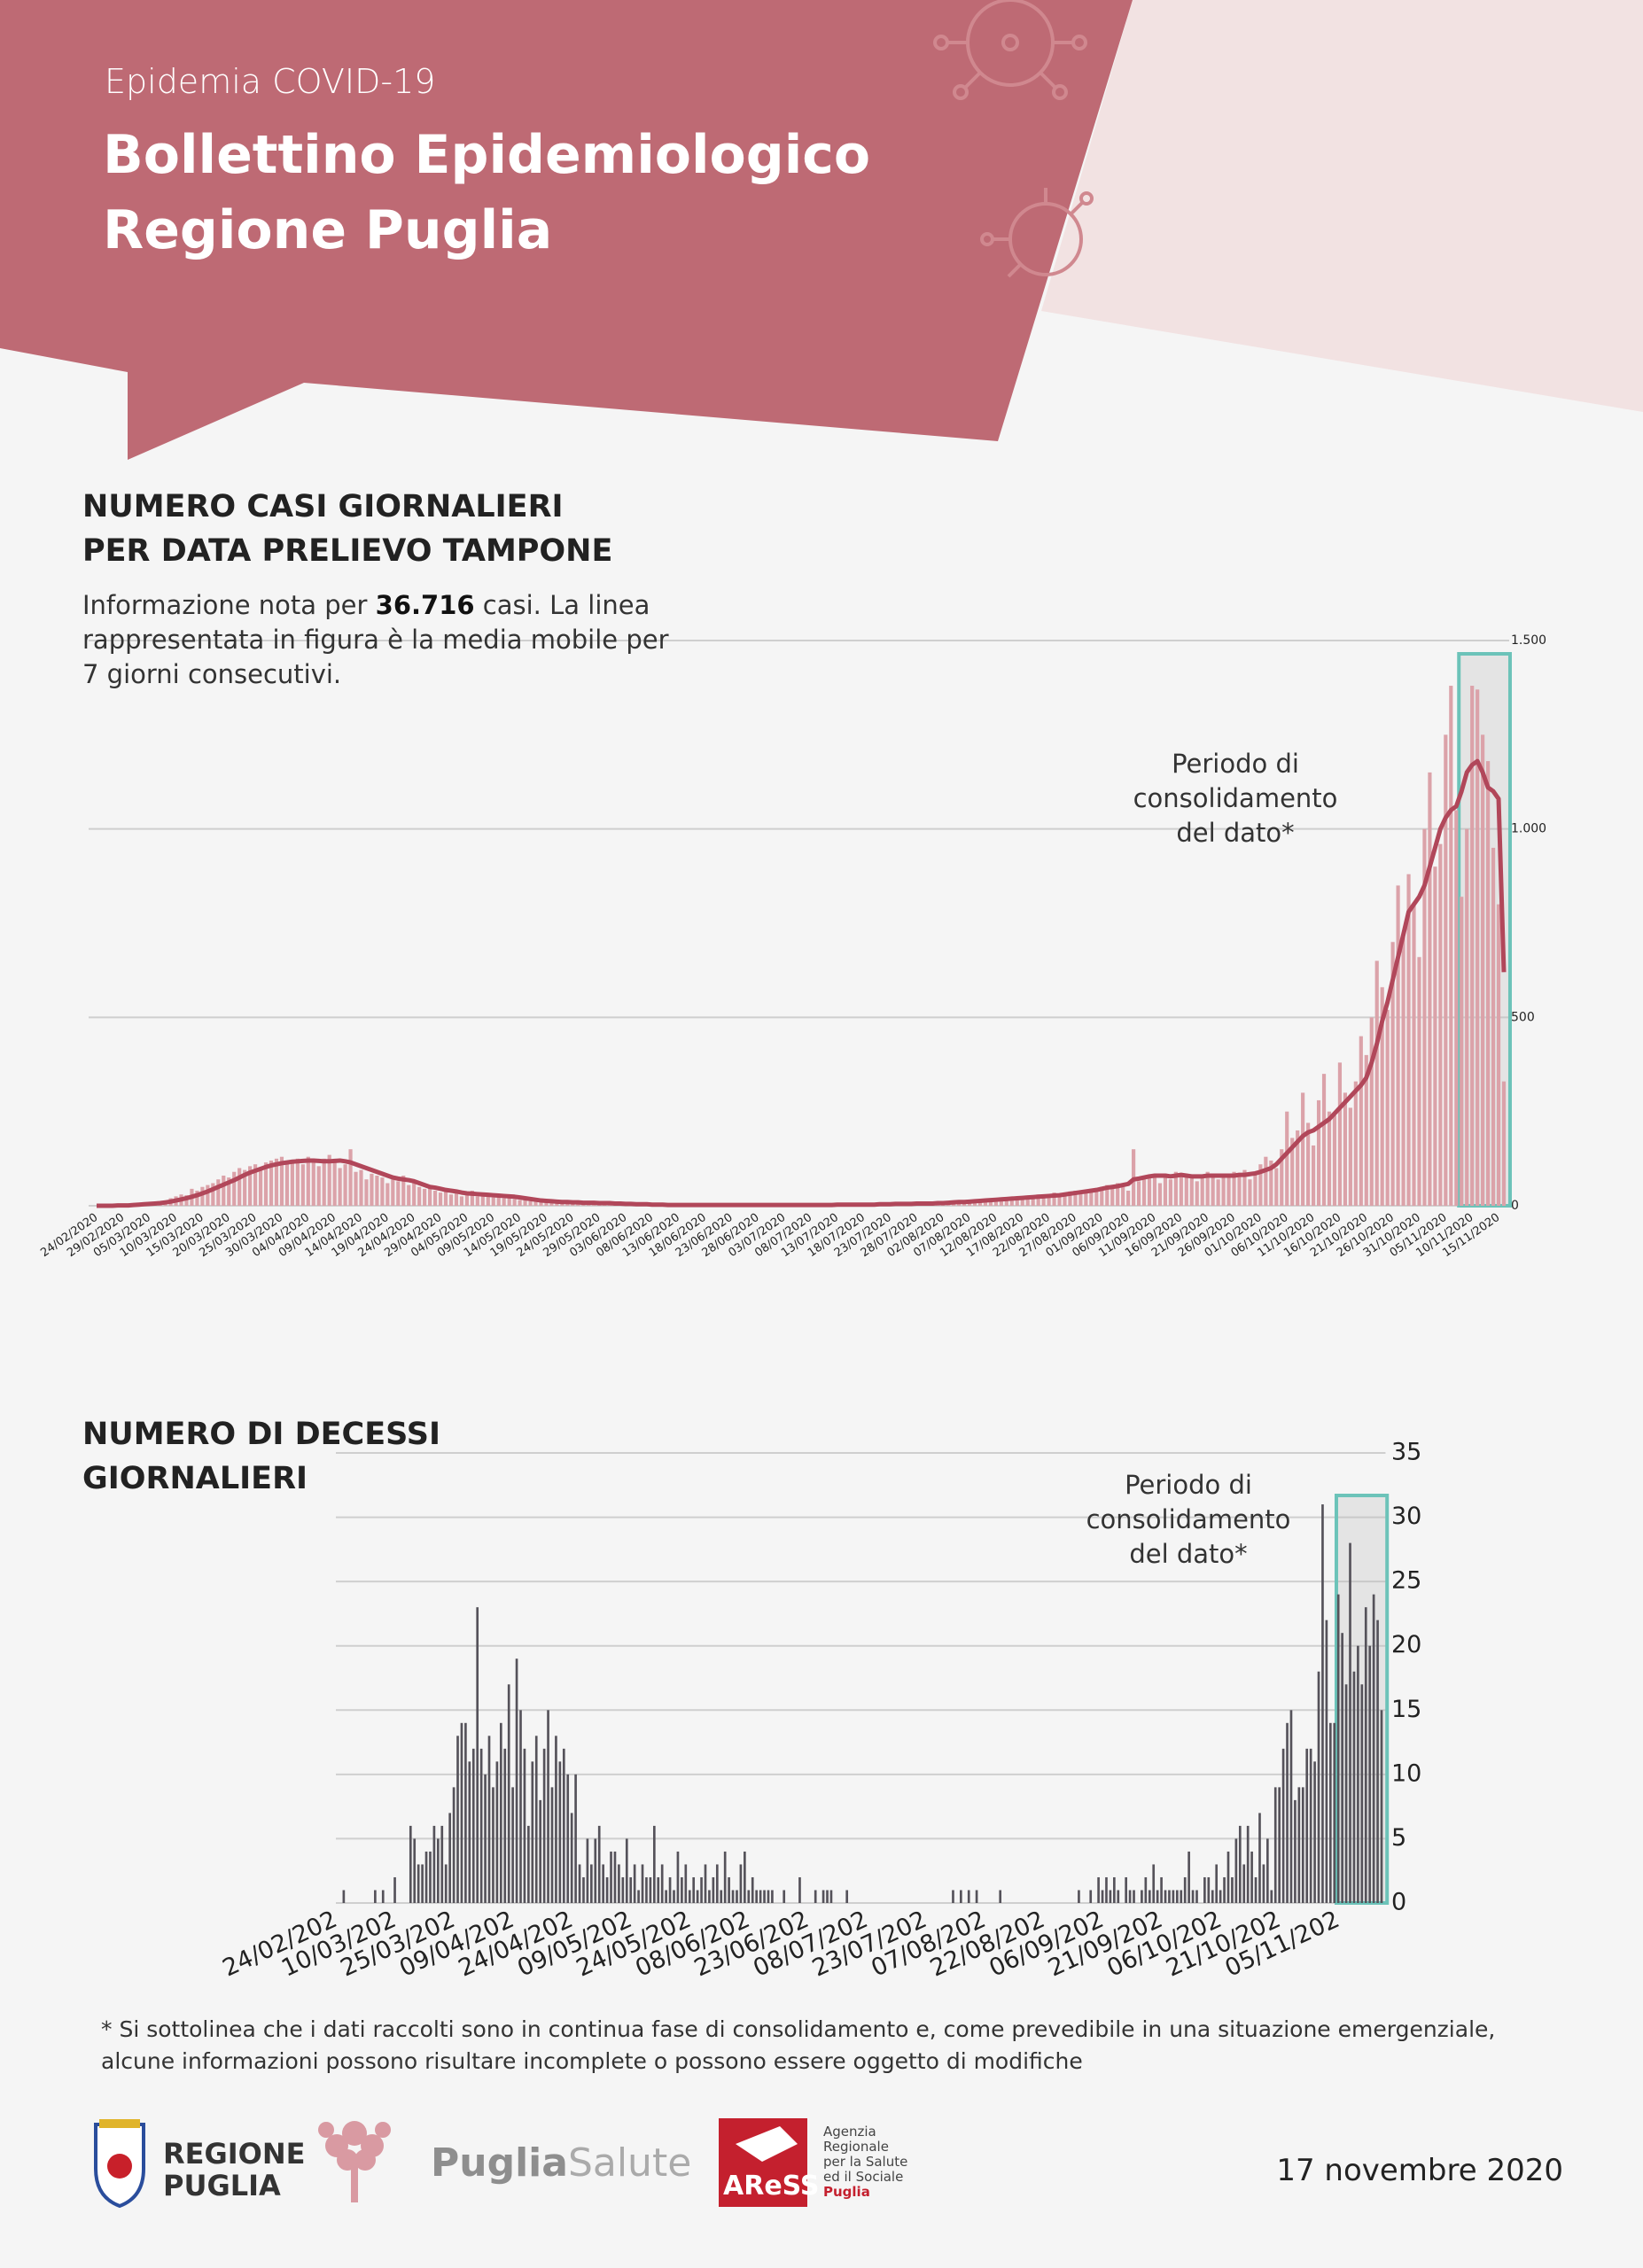 The height and width of the screenshot is (2268, 1643). Describe the element at coordinates (1406, 1516) in the screenshot. I see `y-tick-label: 30` at that location.